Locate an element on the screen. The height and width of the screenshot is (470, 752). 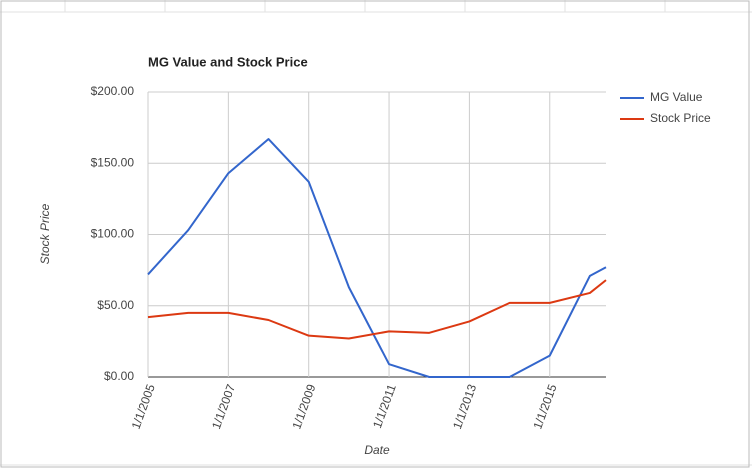
legend-label: Stock Price is located at coordinates (680, 118).